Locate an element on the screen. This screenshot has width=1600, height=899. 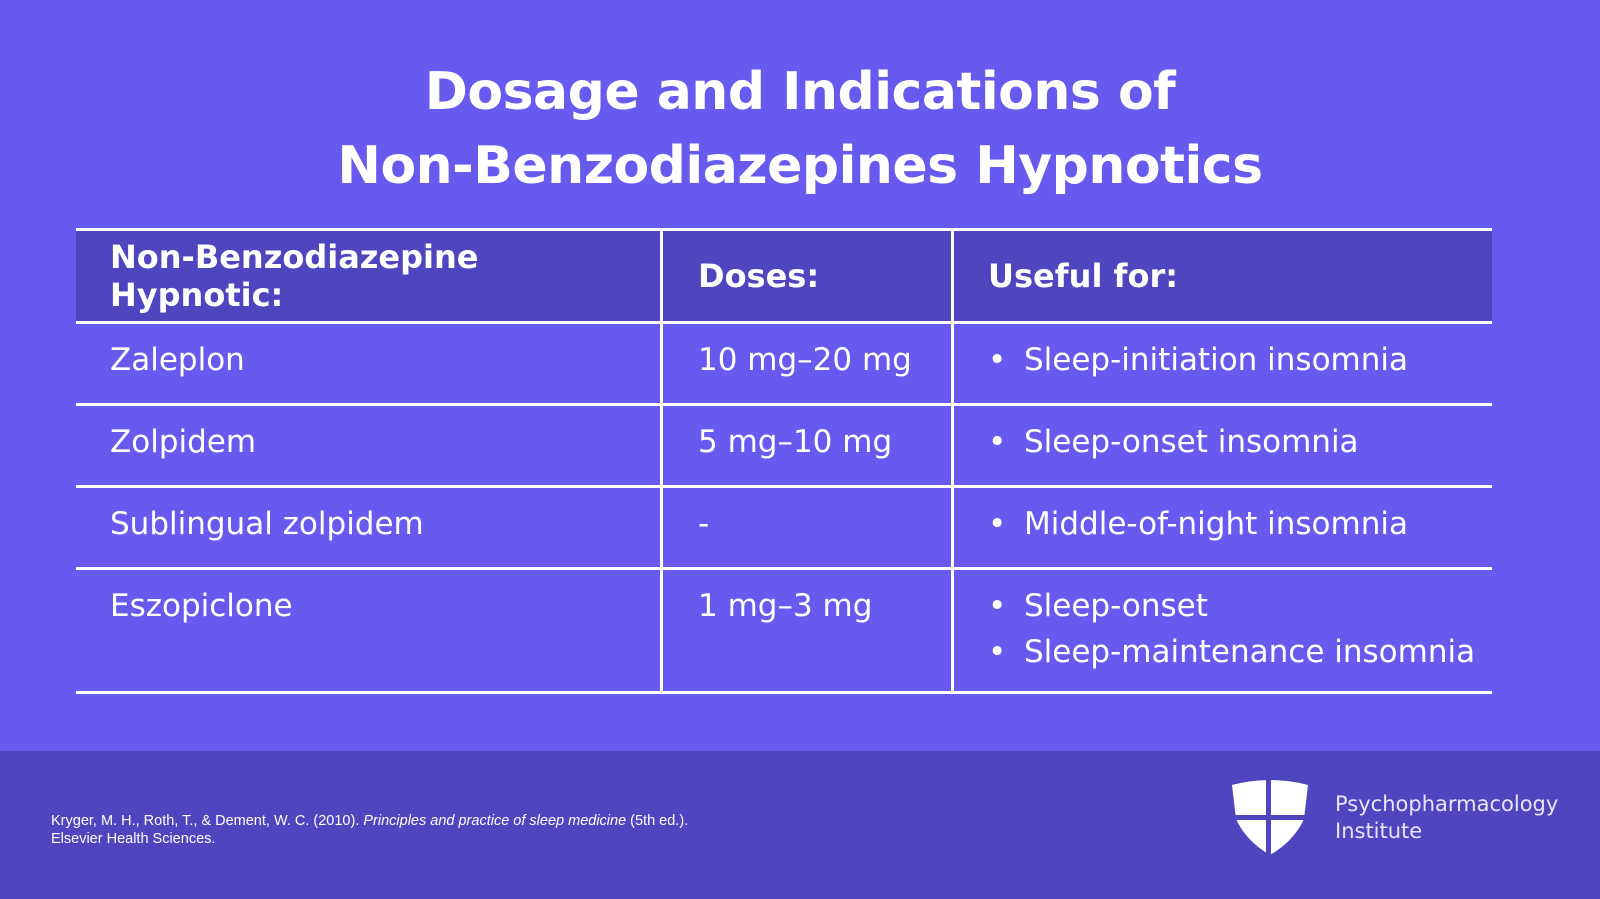
uses-cell: • Sleep-onset insomnia is located at coordinates (1223, 445).